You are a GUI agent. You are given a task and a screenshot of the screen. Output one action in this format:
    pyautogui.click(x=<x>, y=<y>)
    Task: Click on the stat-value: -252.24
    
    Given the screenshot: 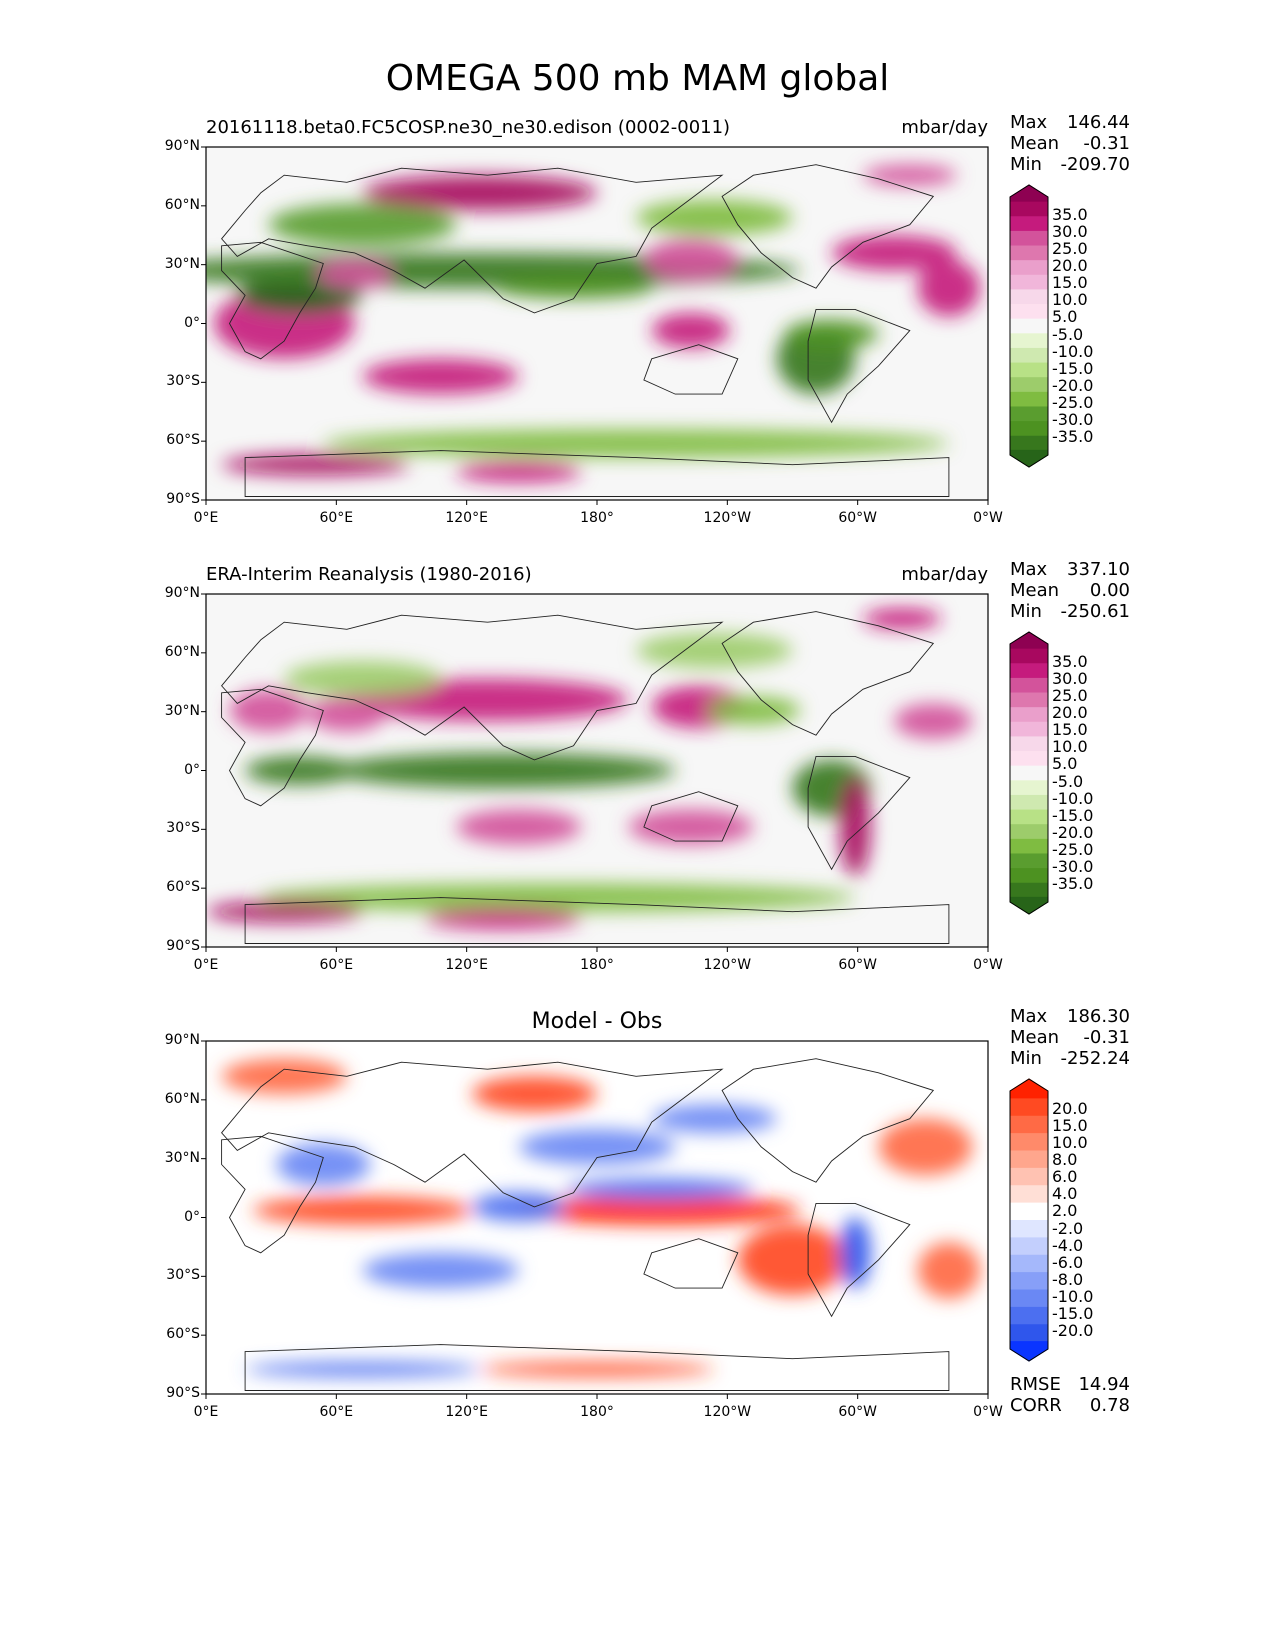 What is the action you would take?
    pyautogui.click(x=1095, y=1058)
    